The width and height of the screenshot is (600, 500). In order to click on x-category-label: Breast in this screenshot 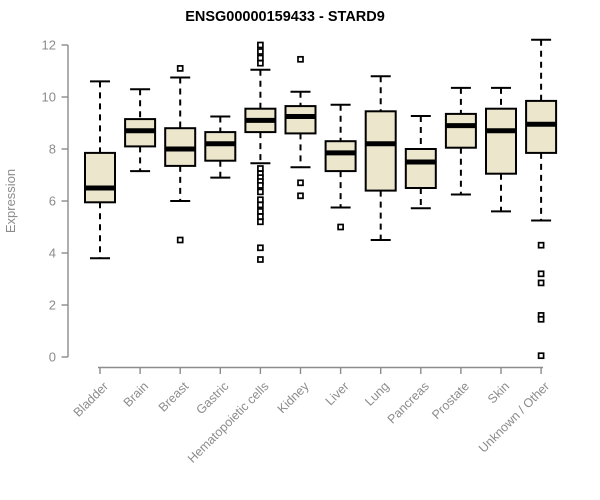, I will do `click(174, 397)`.